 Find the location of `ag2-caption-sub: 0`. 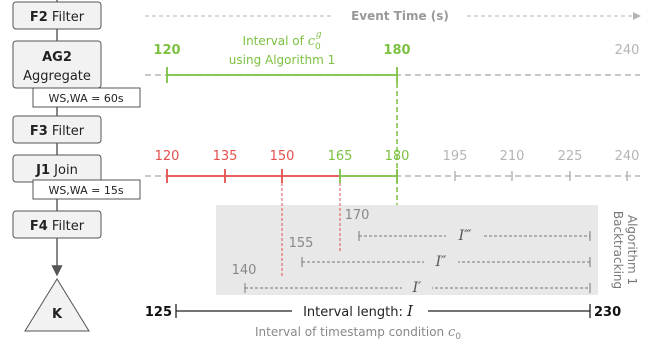

ag2-caption-sub: 0 is located at coordinates (318, 47).